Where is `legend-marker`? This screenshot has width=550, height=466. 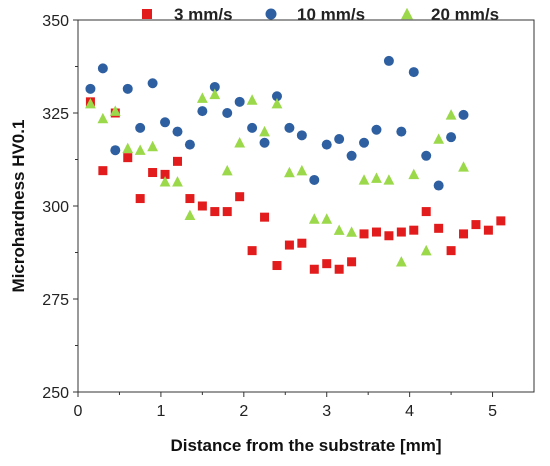 legend-marker is located at coordinates (147, 14).